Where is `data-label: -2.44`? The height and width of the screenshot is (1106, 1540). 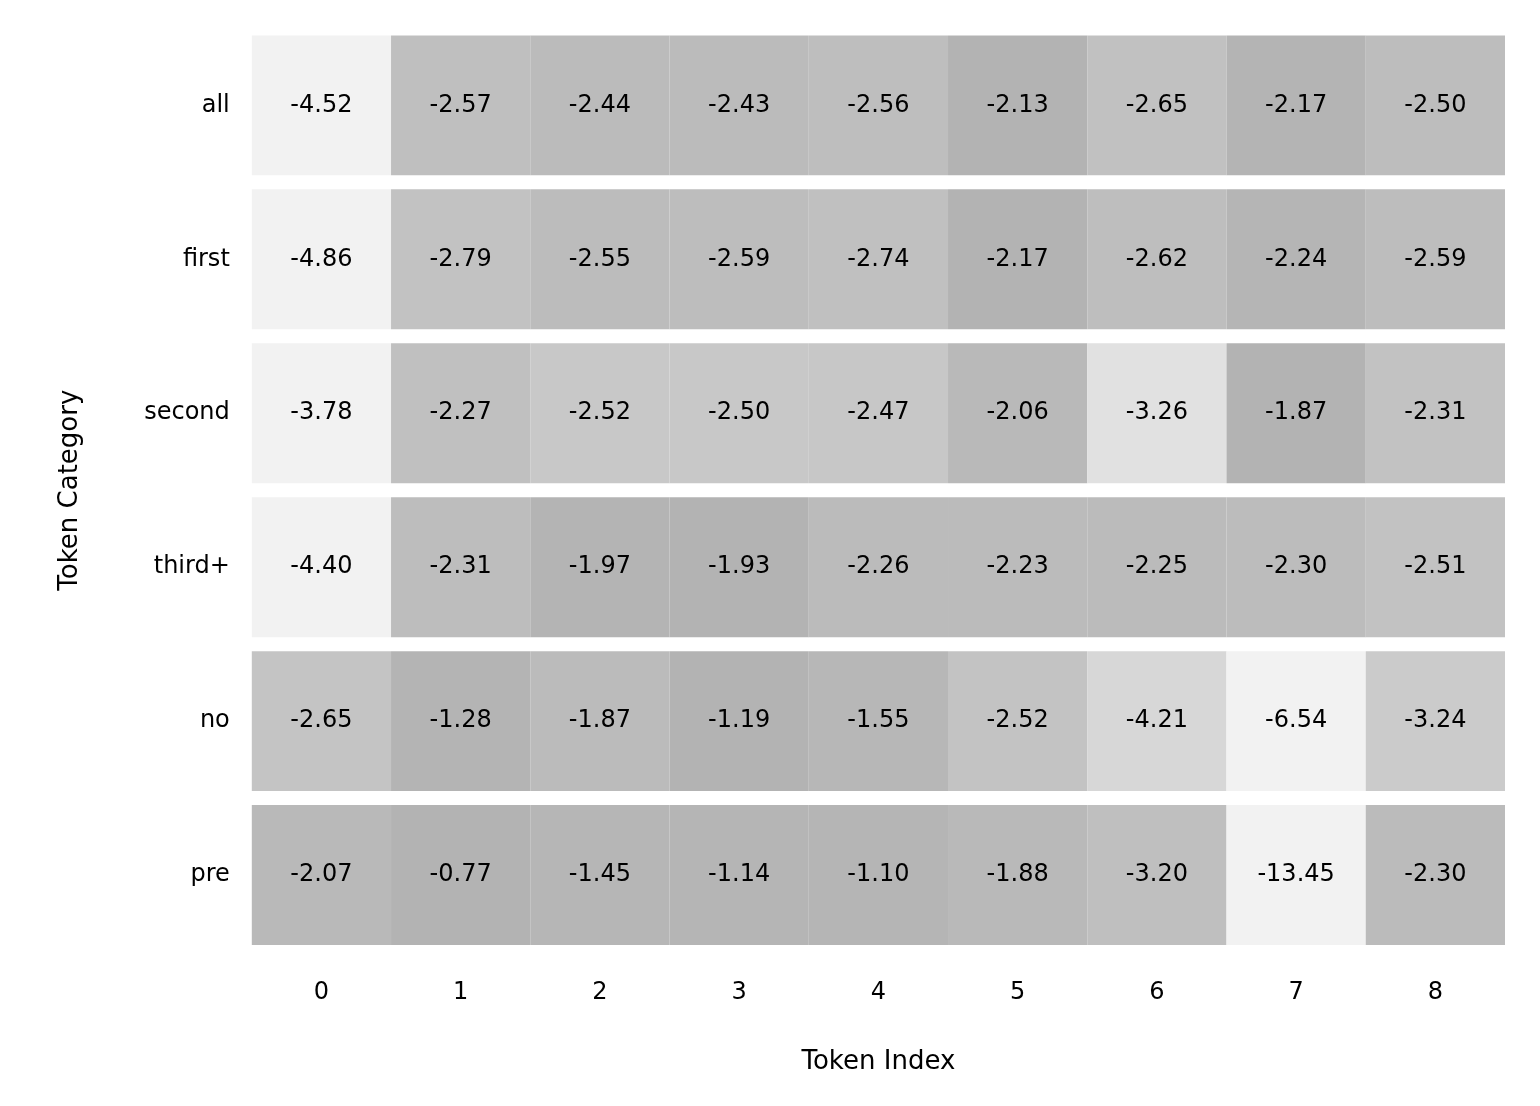
data-label: -2.44 is located at coordinates (599, 103).